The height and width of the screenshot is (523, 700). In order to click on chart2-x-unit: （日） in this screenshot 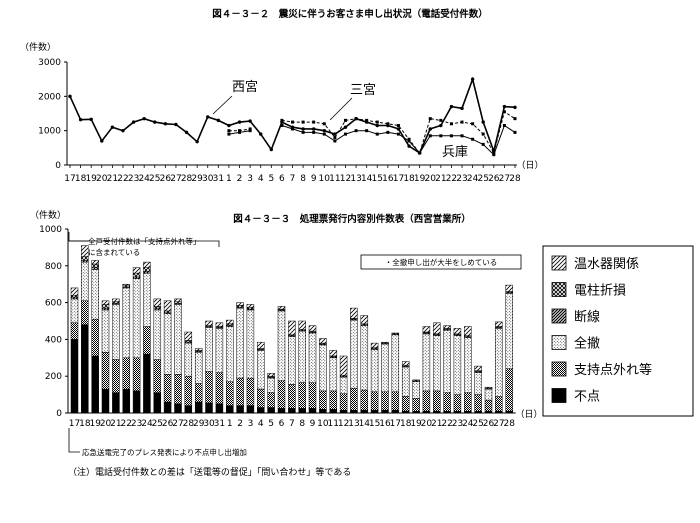, I will do `click(528, 414)`.